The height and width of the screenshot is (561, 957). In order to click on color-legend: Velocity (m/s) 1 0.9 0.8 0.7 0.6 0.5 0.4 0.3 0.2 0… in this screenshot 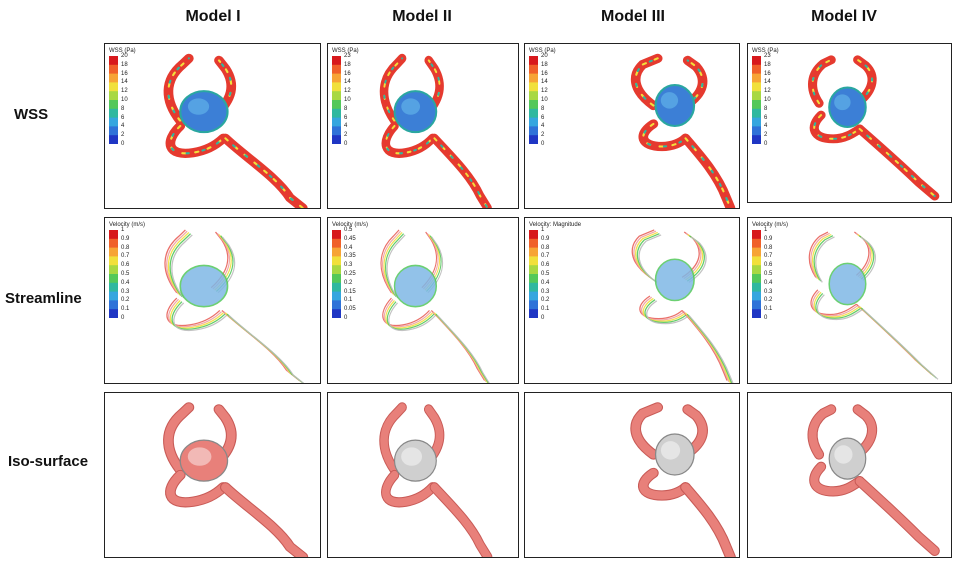, I will do `click(772, 271)`.